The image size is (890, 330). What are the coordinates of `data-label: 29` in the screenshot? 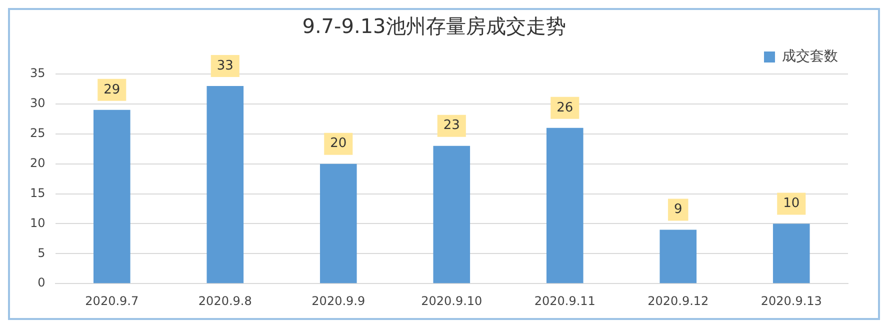 It's located at (112, 90).